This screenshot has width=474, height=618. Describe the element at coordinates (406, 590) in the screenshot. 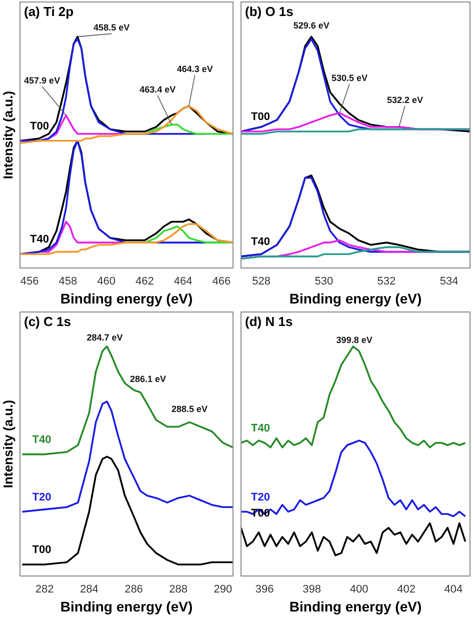

I see `x-tick-label: 402` at that location.